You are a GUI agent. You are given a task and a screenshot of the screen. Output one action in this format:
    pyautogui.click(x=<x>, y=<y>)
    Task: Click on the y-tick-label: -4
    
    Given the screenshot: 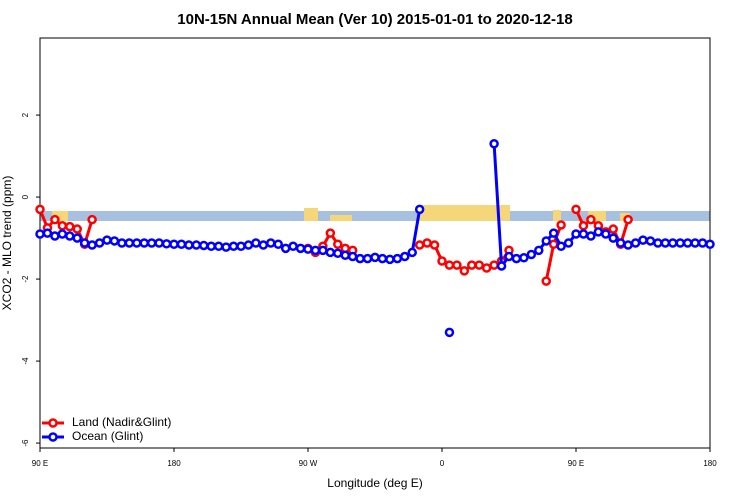 What is the action you would take?
    pyautogui.click(x=25, y=361)
    